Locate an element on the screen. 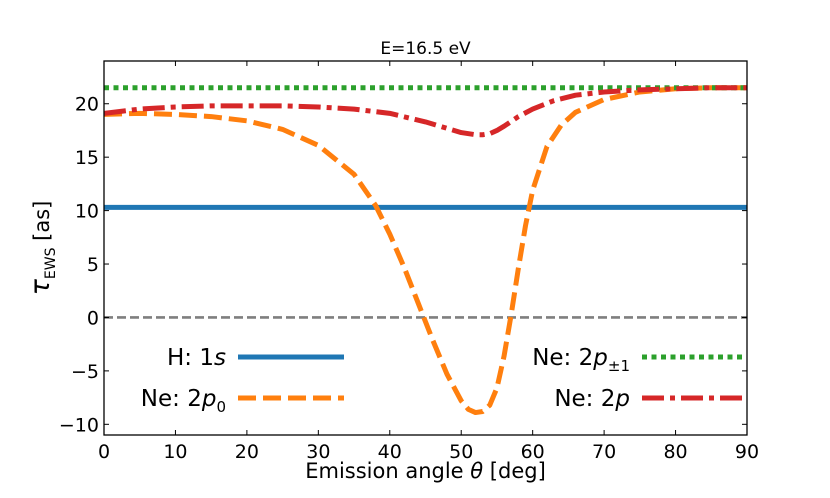 The image size is (830, 498). x-axis-label-main: Emission angle is located at coordinates (387, 471).